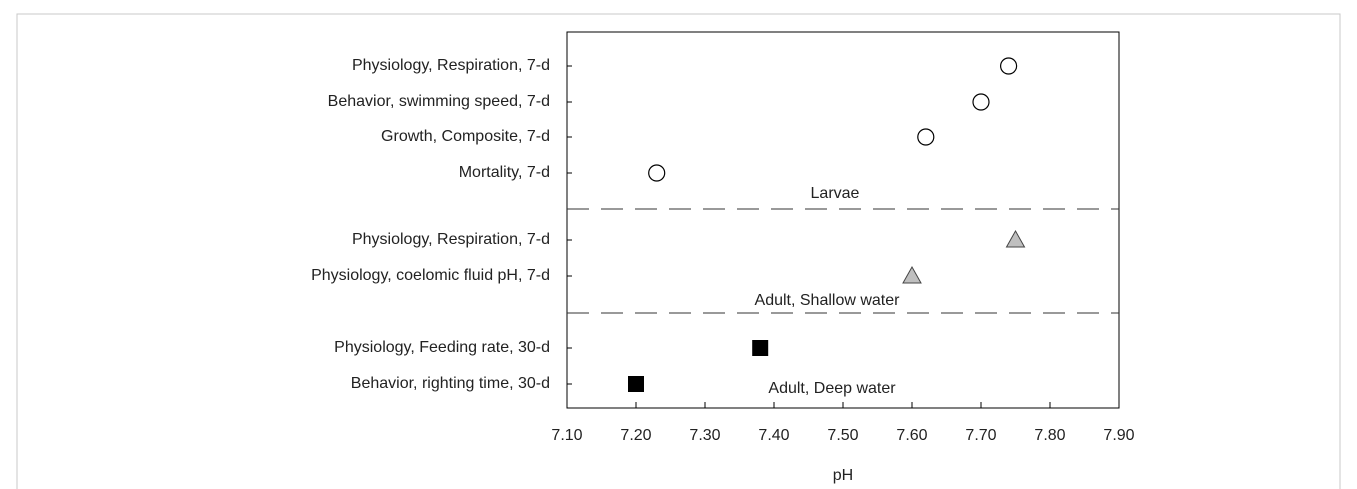 This screenshot has width=1357, height=489. I want to click on y-tick-label: Growth, Composite, 7-d, so click(465, 136).